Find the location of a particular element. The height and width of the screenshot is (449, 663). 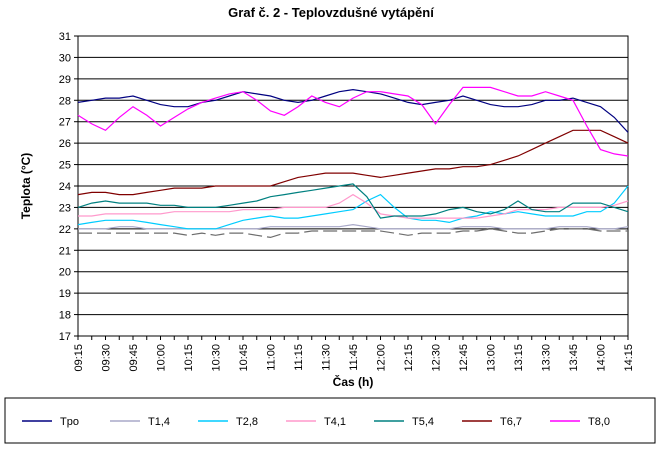

x-tick-label: 13:00 is located at coordinates (492, 358).